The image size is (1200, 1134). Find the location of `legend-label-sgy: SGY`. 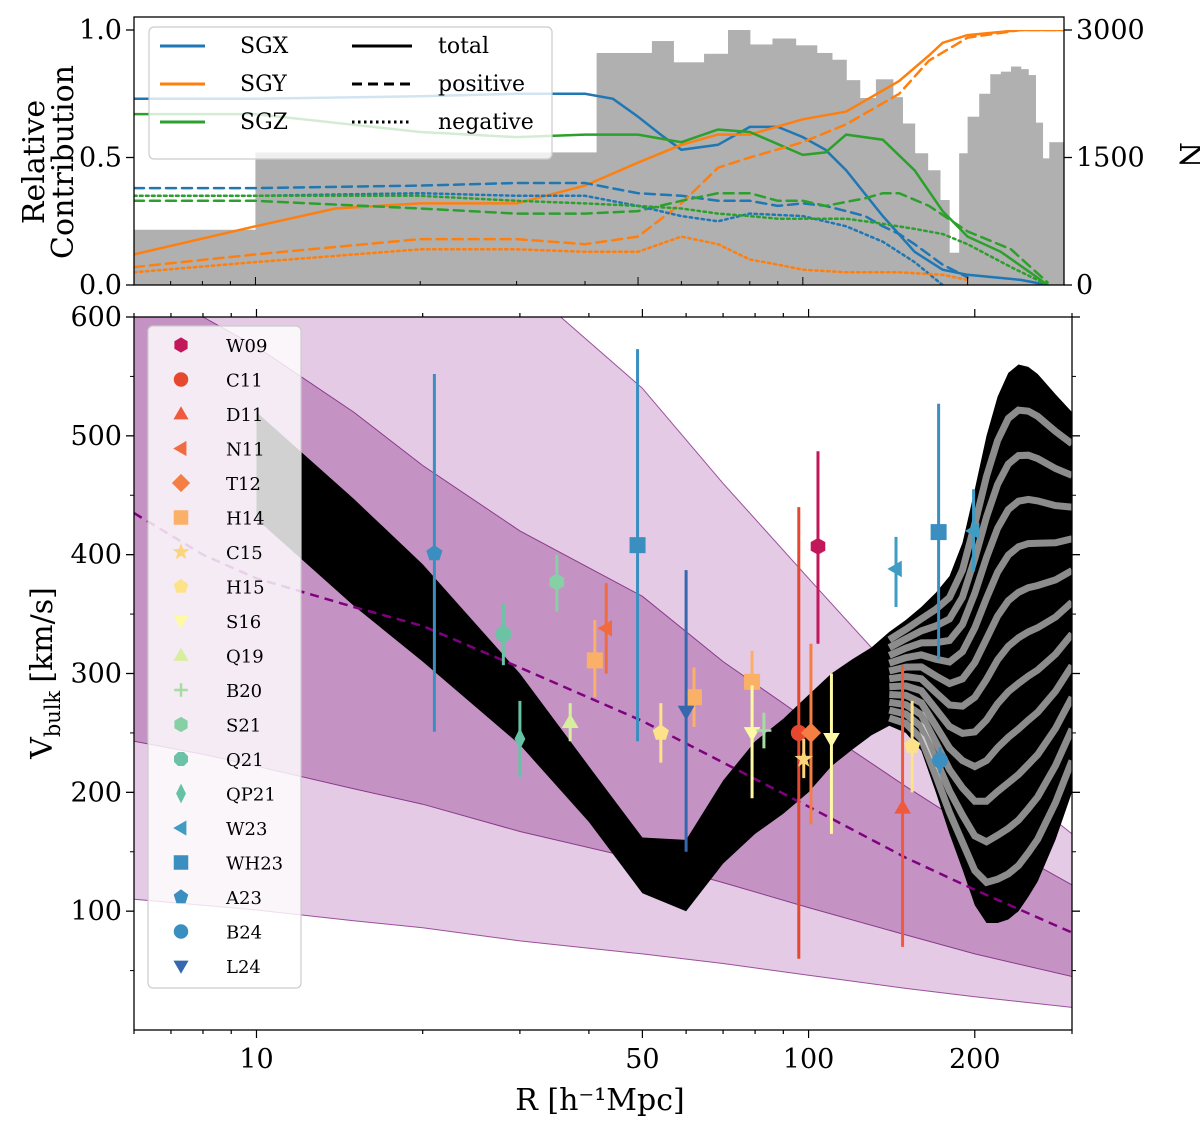

legend-label-sgy: SGY is located at coordinates (263, 84).